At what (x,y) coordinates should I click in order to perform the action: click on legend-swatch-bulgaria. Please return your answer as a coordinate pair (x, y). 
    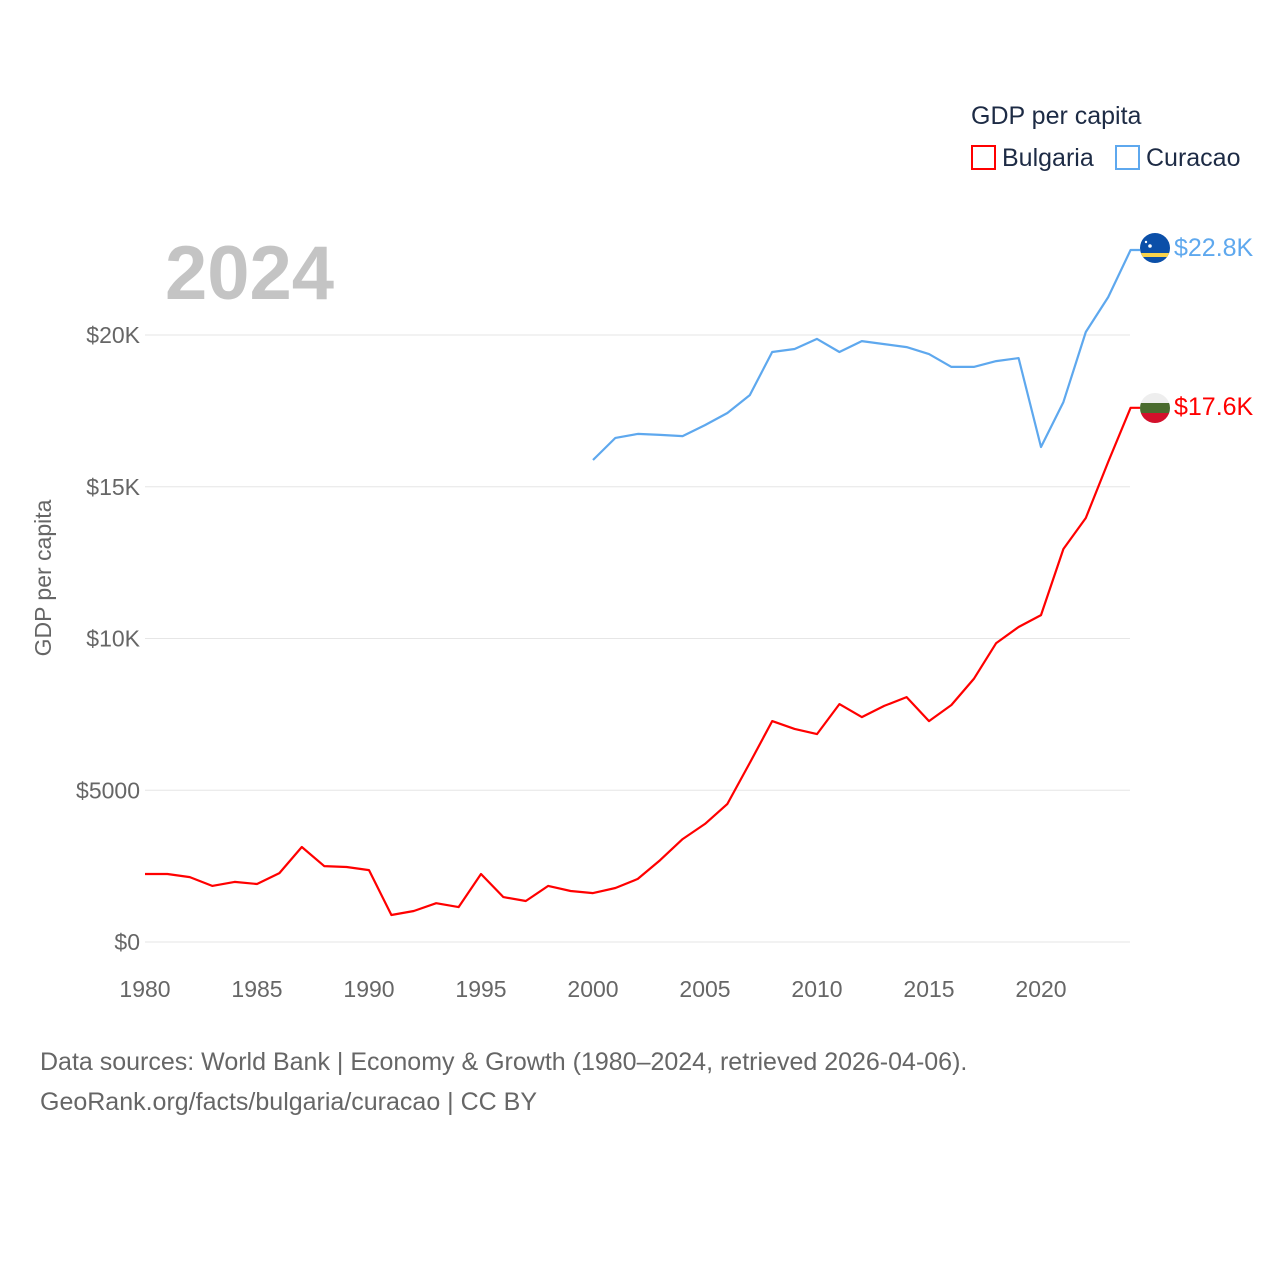
    Looking at the image, I should click on (983, 157).